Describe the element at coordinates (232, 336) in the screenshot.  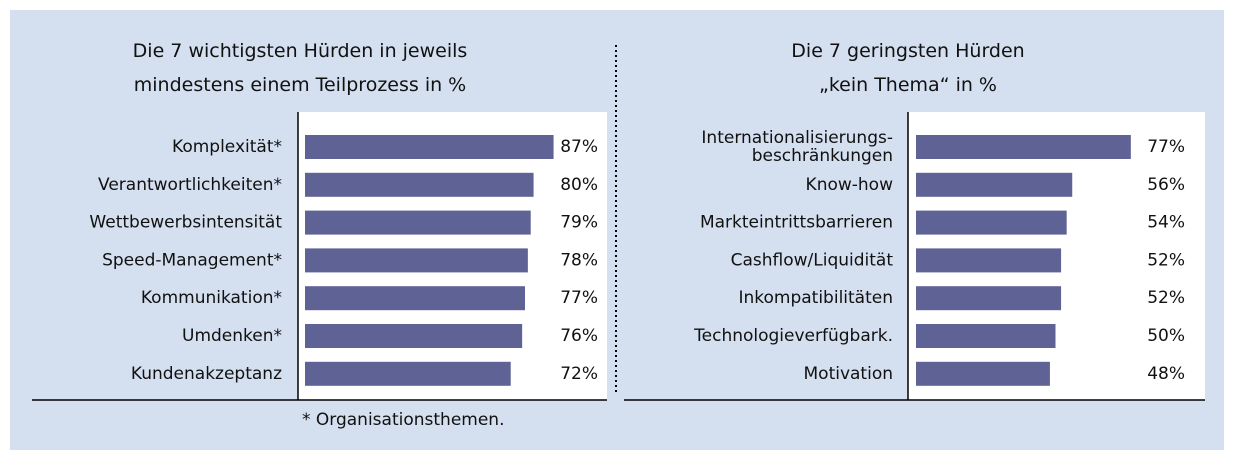
I see `category-label: Umdenken*` at that location.